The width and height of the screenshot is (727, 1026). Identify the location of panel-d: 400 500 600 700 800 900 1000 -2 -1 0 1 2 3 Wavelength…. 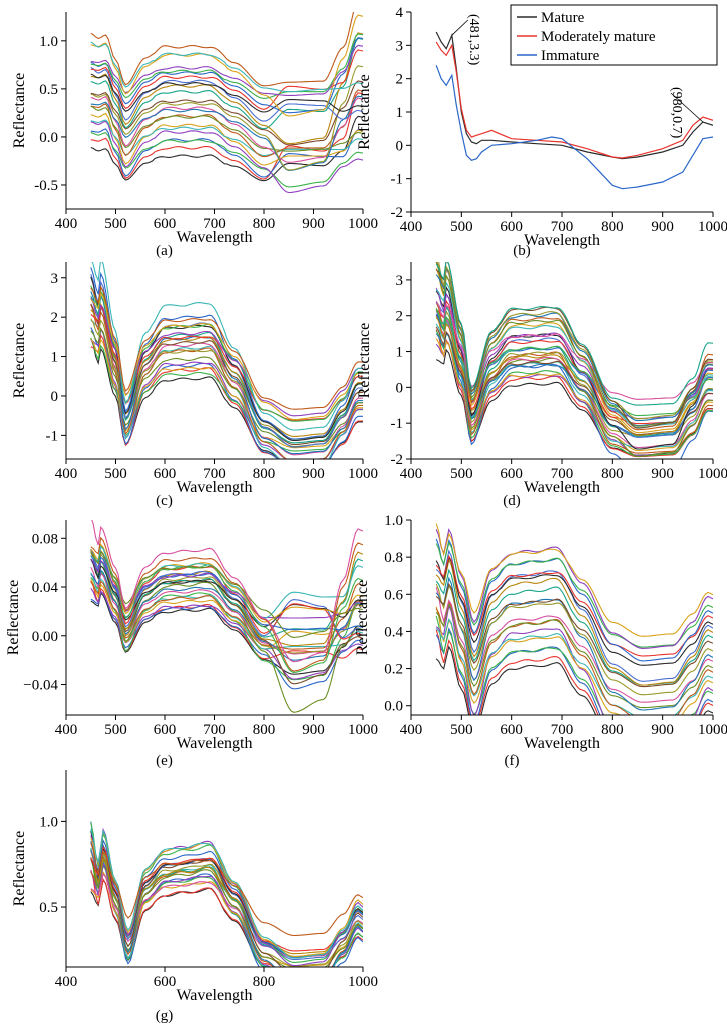
(541, 385).